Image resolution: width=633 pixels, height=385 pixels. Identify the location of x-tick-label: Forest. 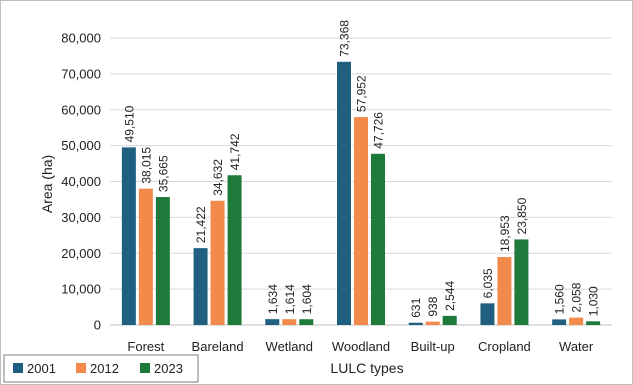
(145, 346).